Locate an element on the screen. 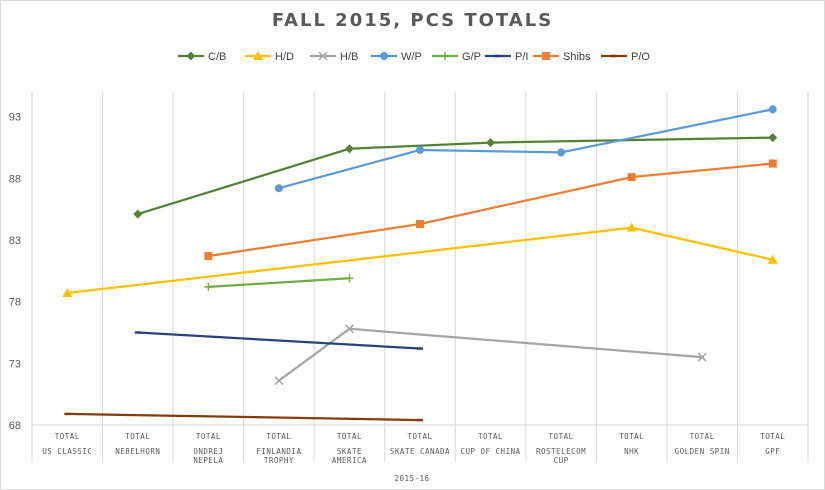 This screenshot has height=490, width=825. series-shibs is located at coordinates (490, 210).